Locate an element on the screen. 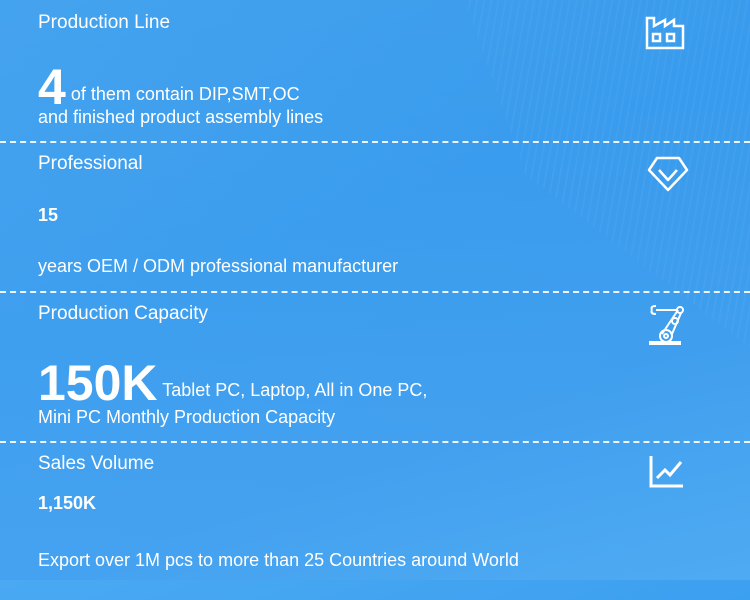 This screenshot has width=750, height=600. stat-desc-1: Tablet PC, Laptop, All in One PC, is located at coordinates (295, 390).